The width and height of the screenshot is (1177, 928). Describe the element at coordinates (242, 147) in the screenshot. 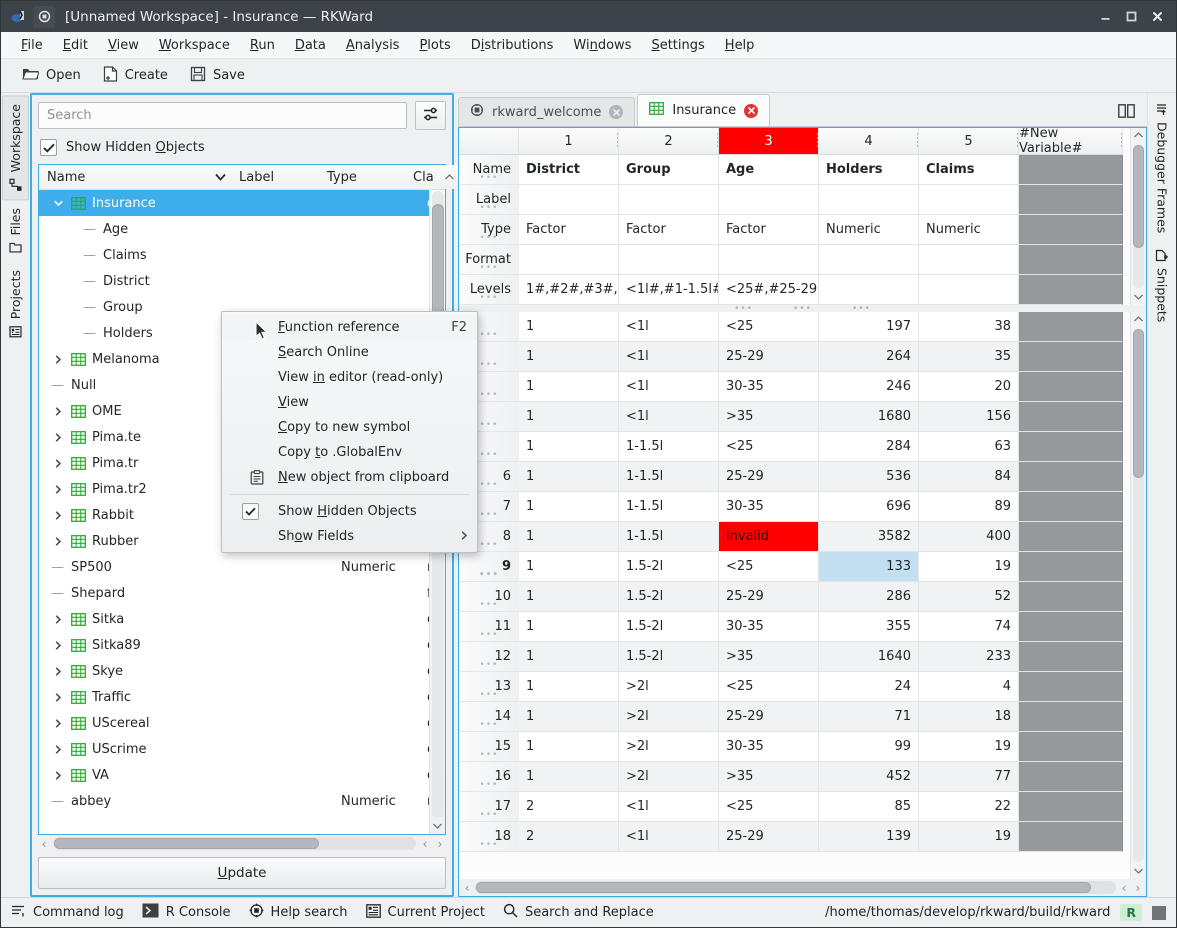

I see `show-hidden-objects-row: Show Hidden Objects` at that location.